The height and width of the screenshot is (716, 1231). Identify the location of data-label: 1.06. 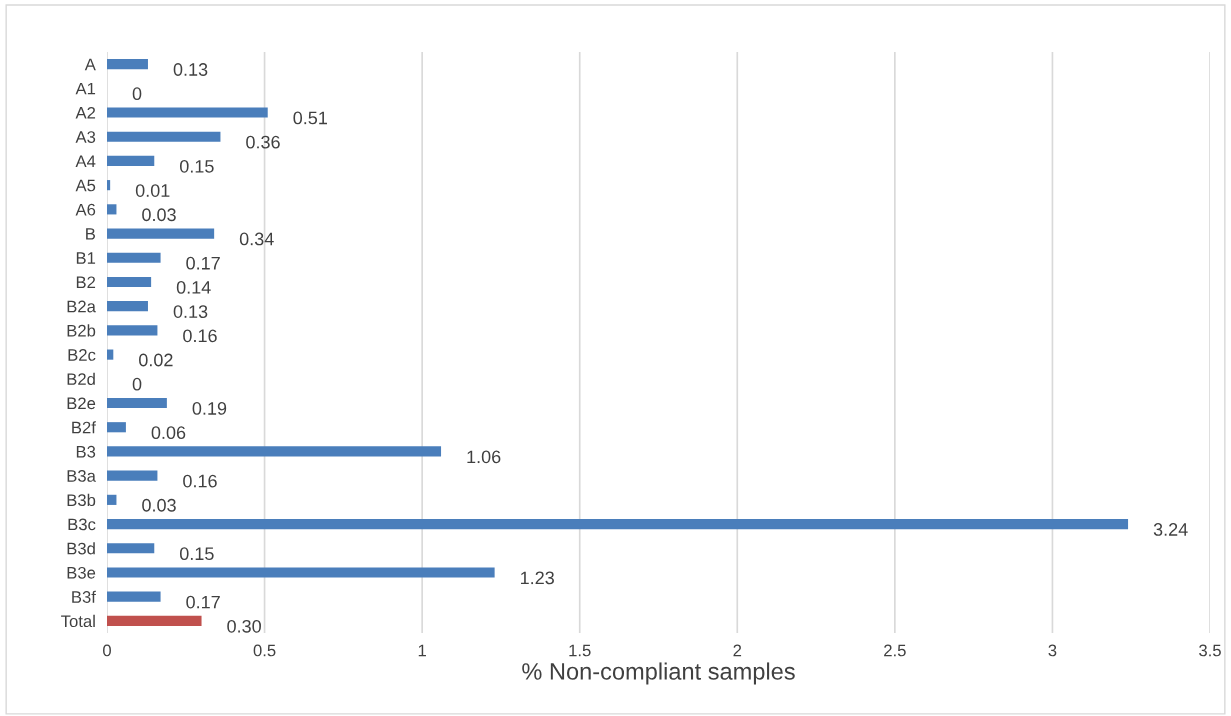
(484, 457).